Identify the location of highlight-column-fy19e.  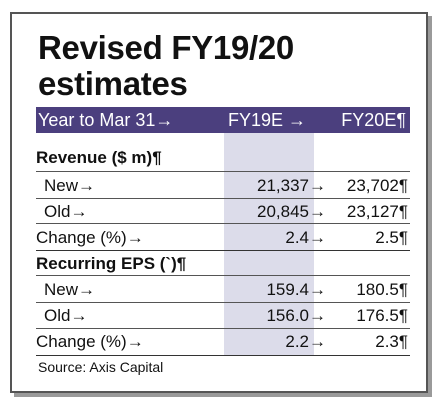
(269, 244).